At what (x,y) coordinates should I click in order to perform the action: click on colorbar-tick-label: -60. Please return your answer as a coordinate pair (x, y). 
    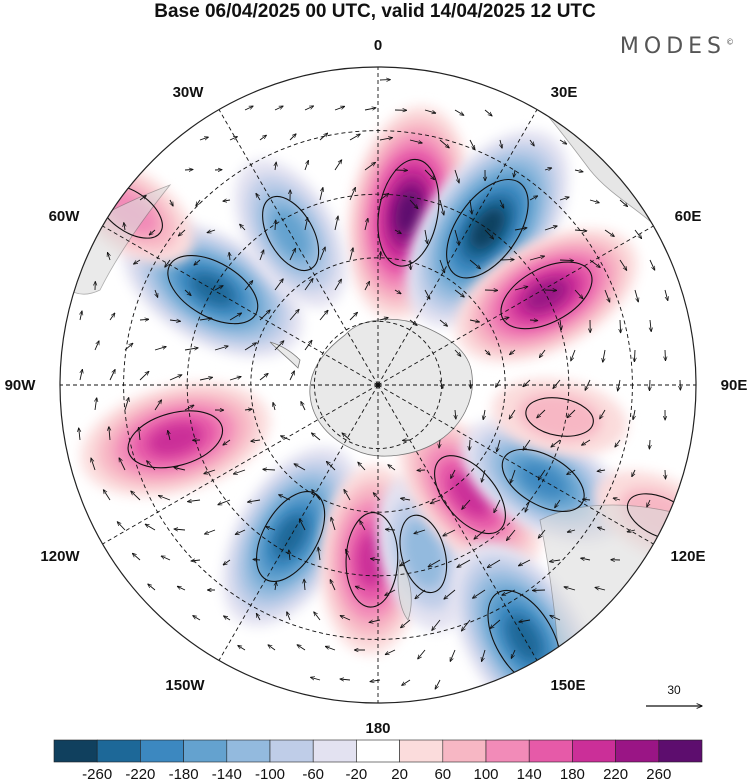
    Looking at the image, I should click on (313, 774).